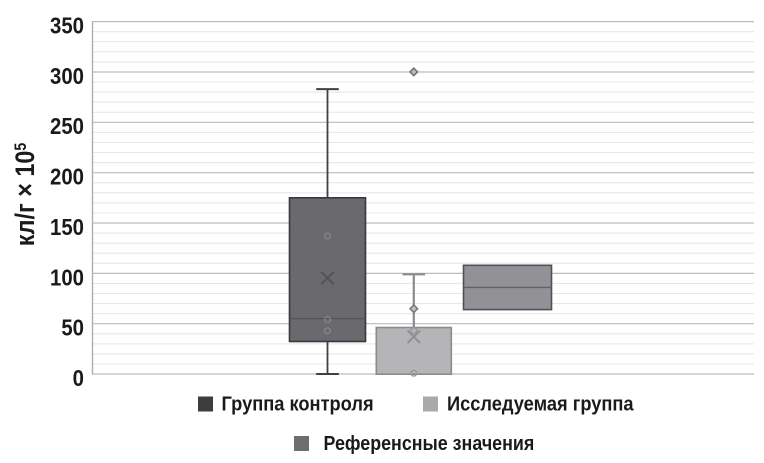 The height and width of the screenshot is (463, 764). What do you see at coordinates (67, 126) in the screenshot?
I see `svg-text: 250` at bounding box center [67, 126].